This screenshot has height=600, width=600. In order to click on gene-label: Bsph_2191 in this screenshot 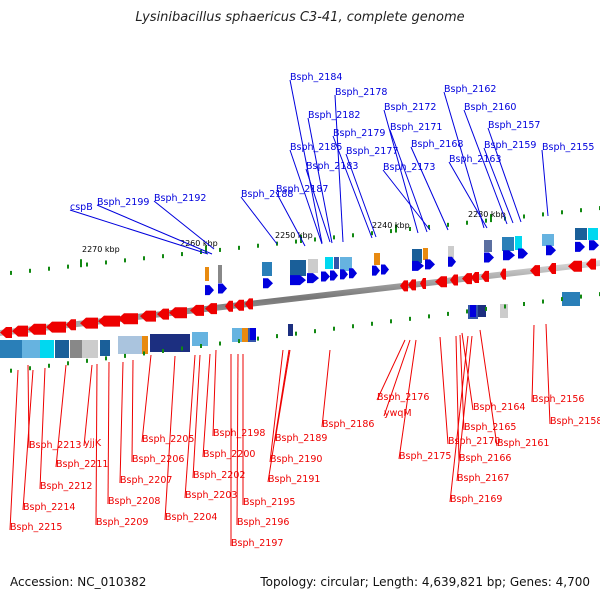, I will do `click(294, 479)`.